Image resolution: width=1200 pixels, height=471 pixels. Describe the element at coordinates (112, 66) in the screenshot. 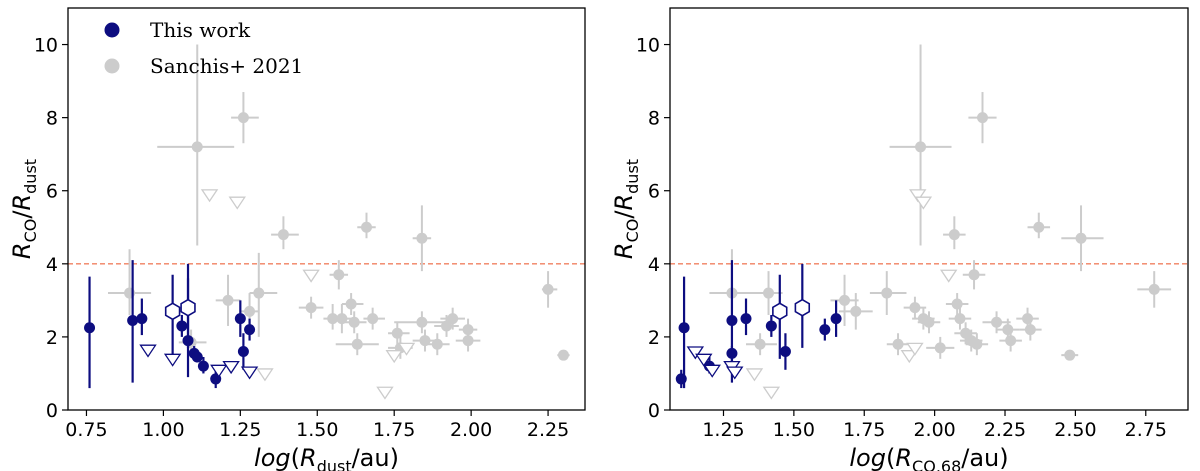

I see `legend-marker` at that location.